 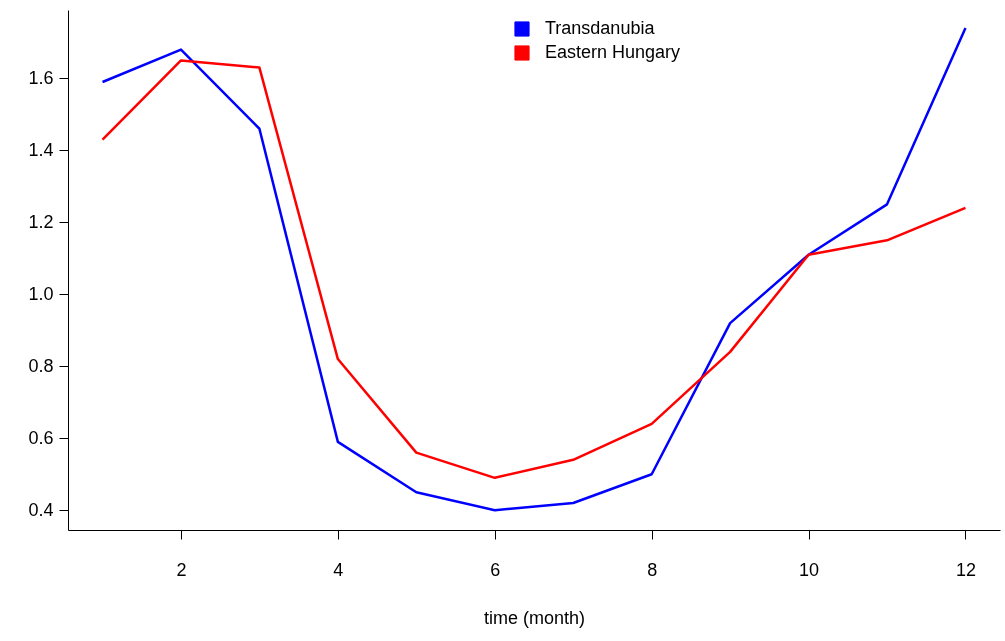 I want to click on x-tick-label: 10, so click(x=809, y=569).